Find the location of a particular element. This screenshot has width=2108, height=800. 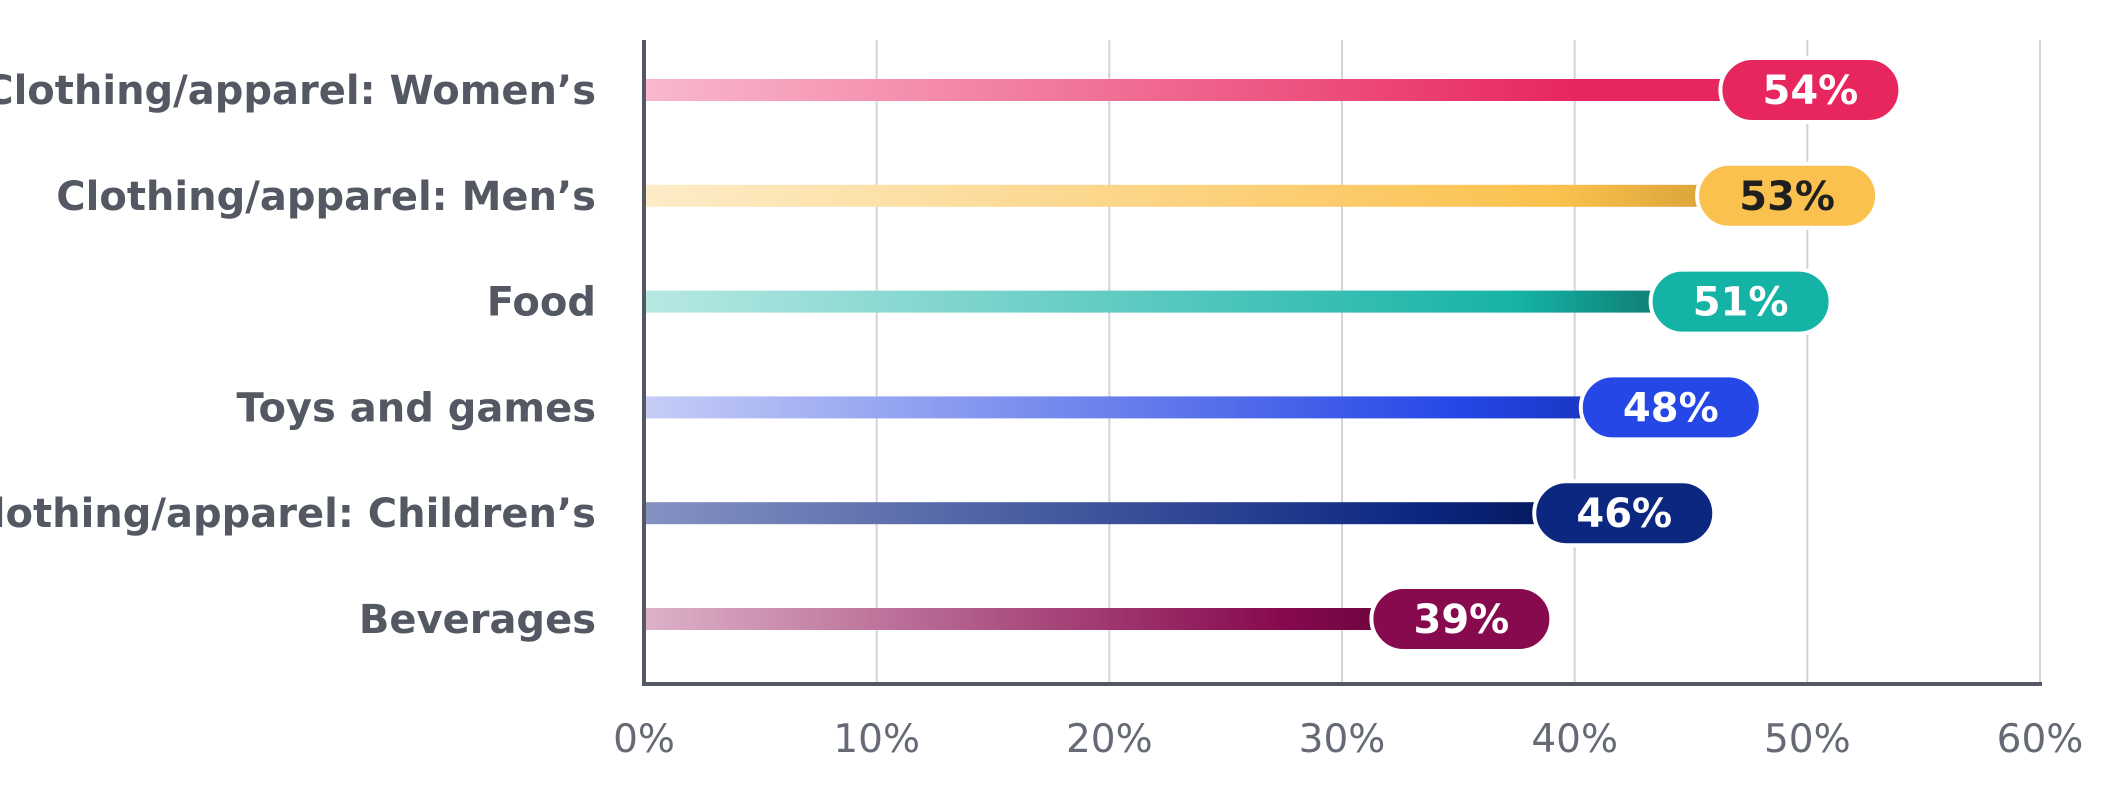

value-label: 53% is located at coordinates (1787, 197).